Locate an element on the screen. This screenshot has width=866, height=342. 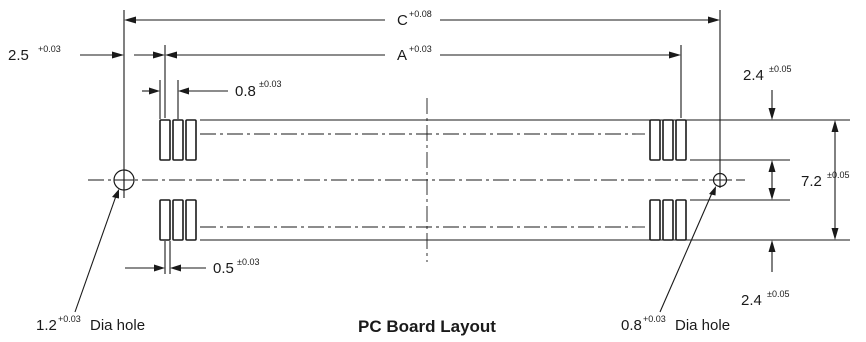
dimension-c: C +0.08 is located at coordinates (422, 19).